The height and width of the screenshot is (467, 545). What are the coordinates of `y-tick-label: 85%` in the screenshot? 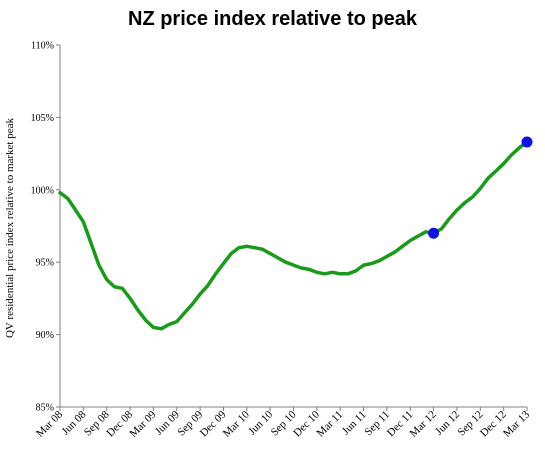 It's located at (45, 408).